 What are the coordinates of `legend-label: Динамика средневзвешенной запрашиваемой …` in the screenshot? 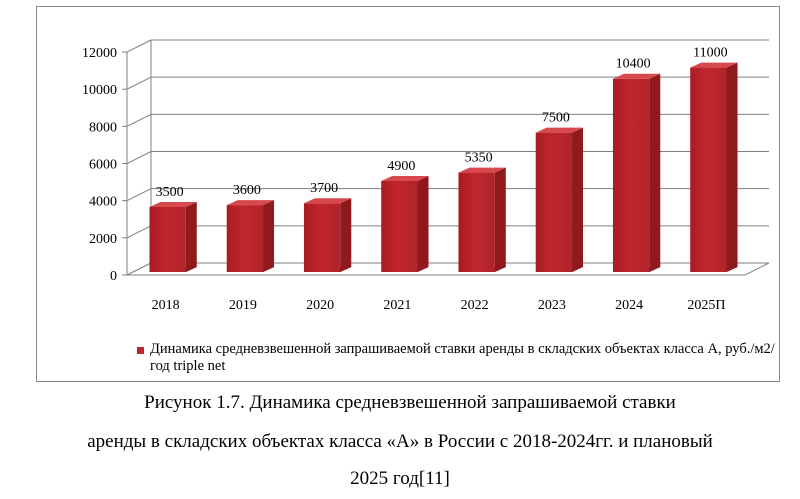 It's located at (462, 357).